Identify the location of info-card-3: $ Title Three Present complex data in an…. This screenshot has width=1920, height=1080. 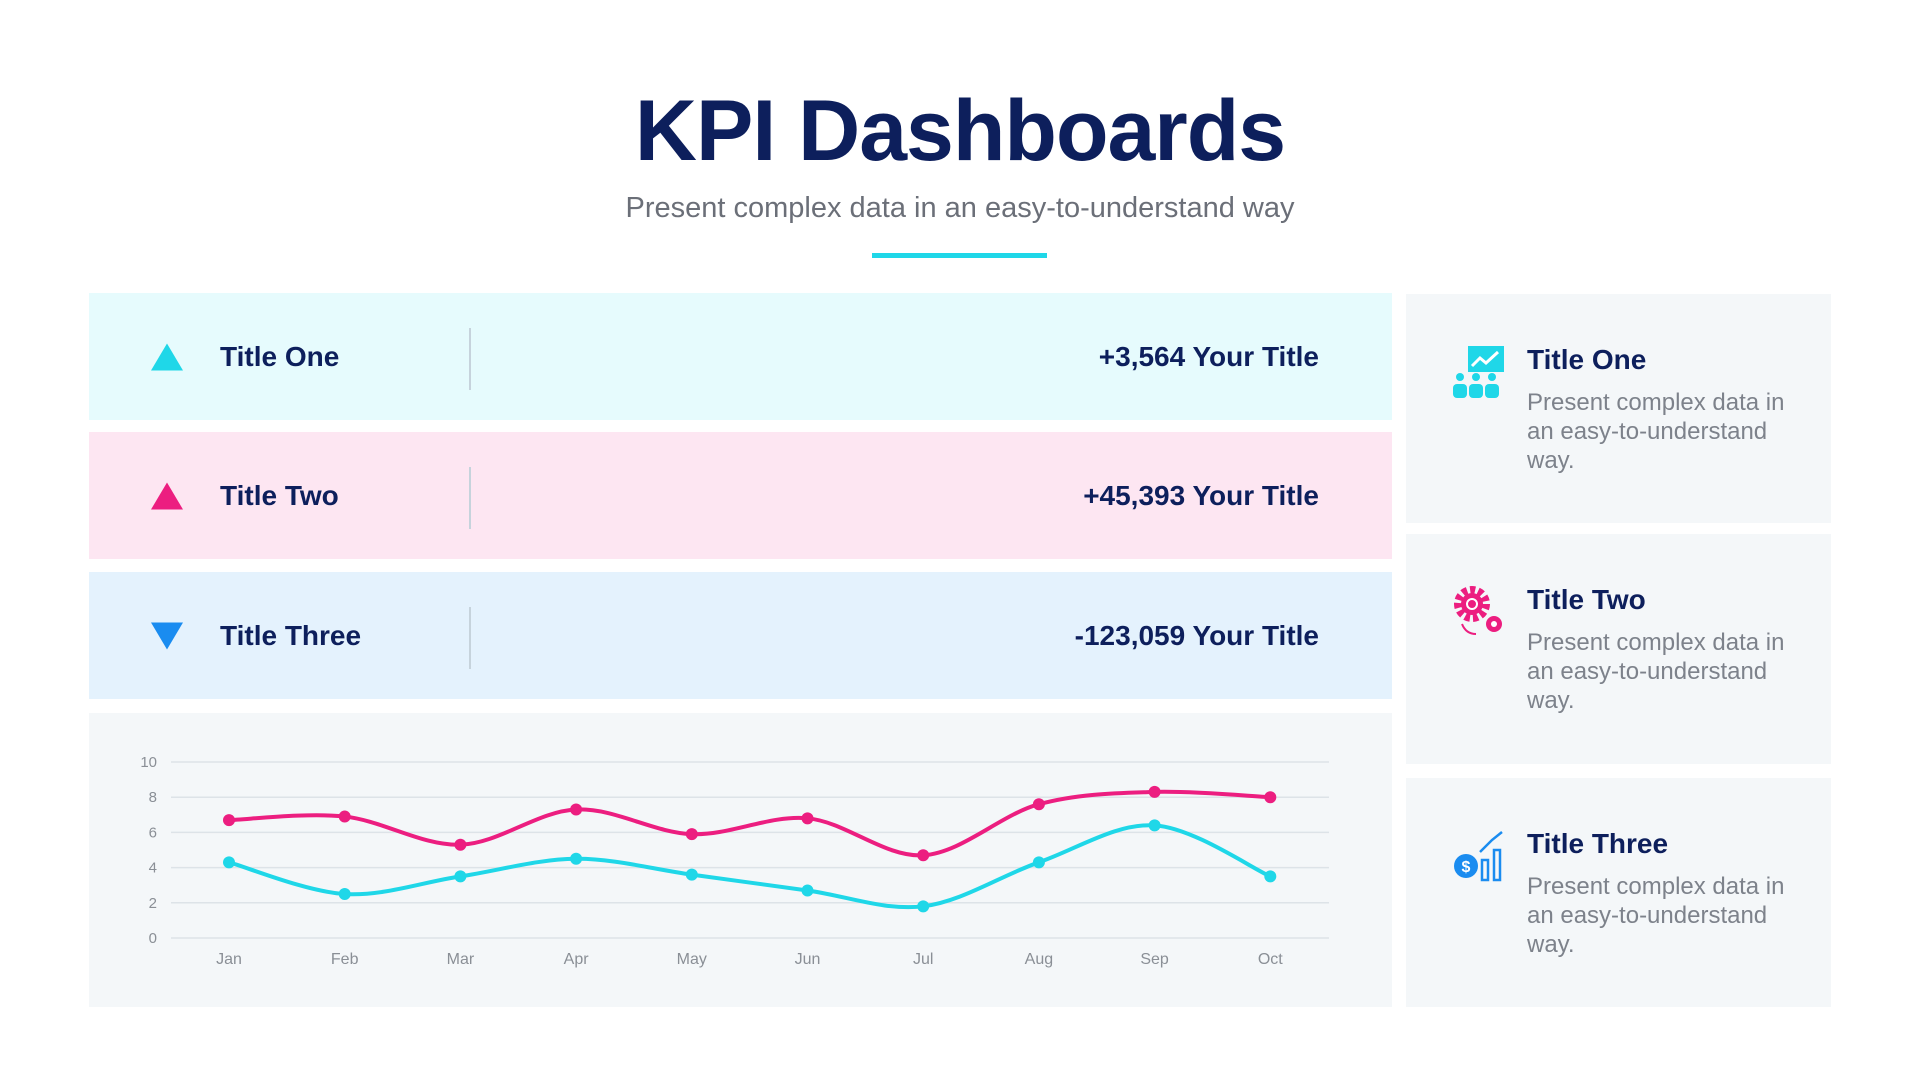
(1618, 892).